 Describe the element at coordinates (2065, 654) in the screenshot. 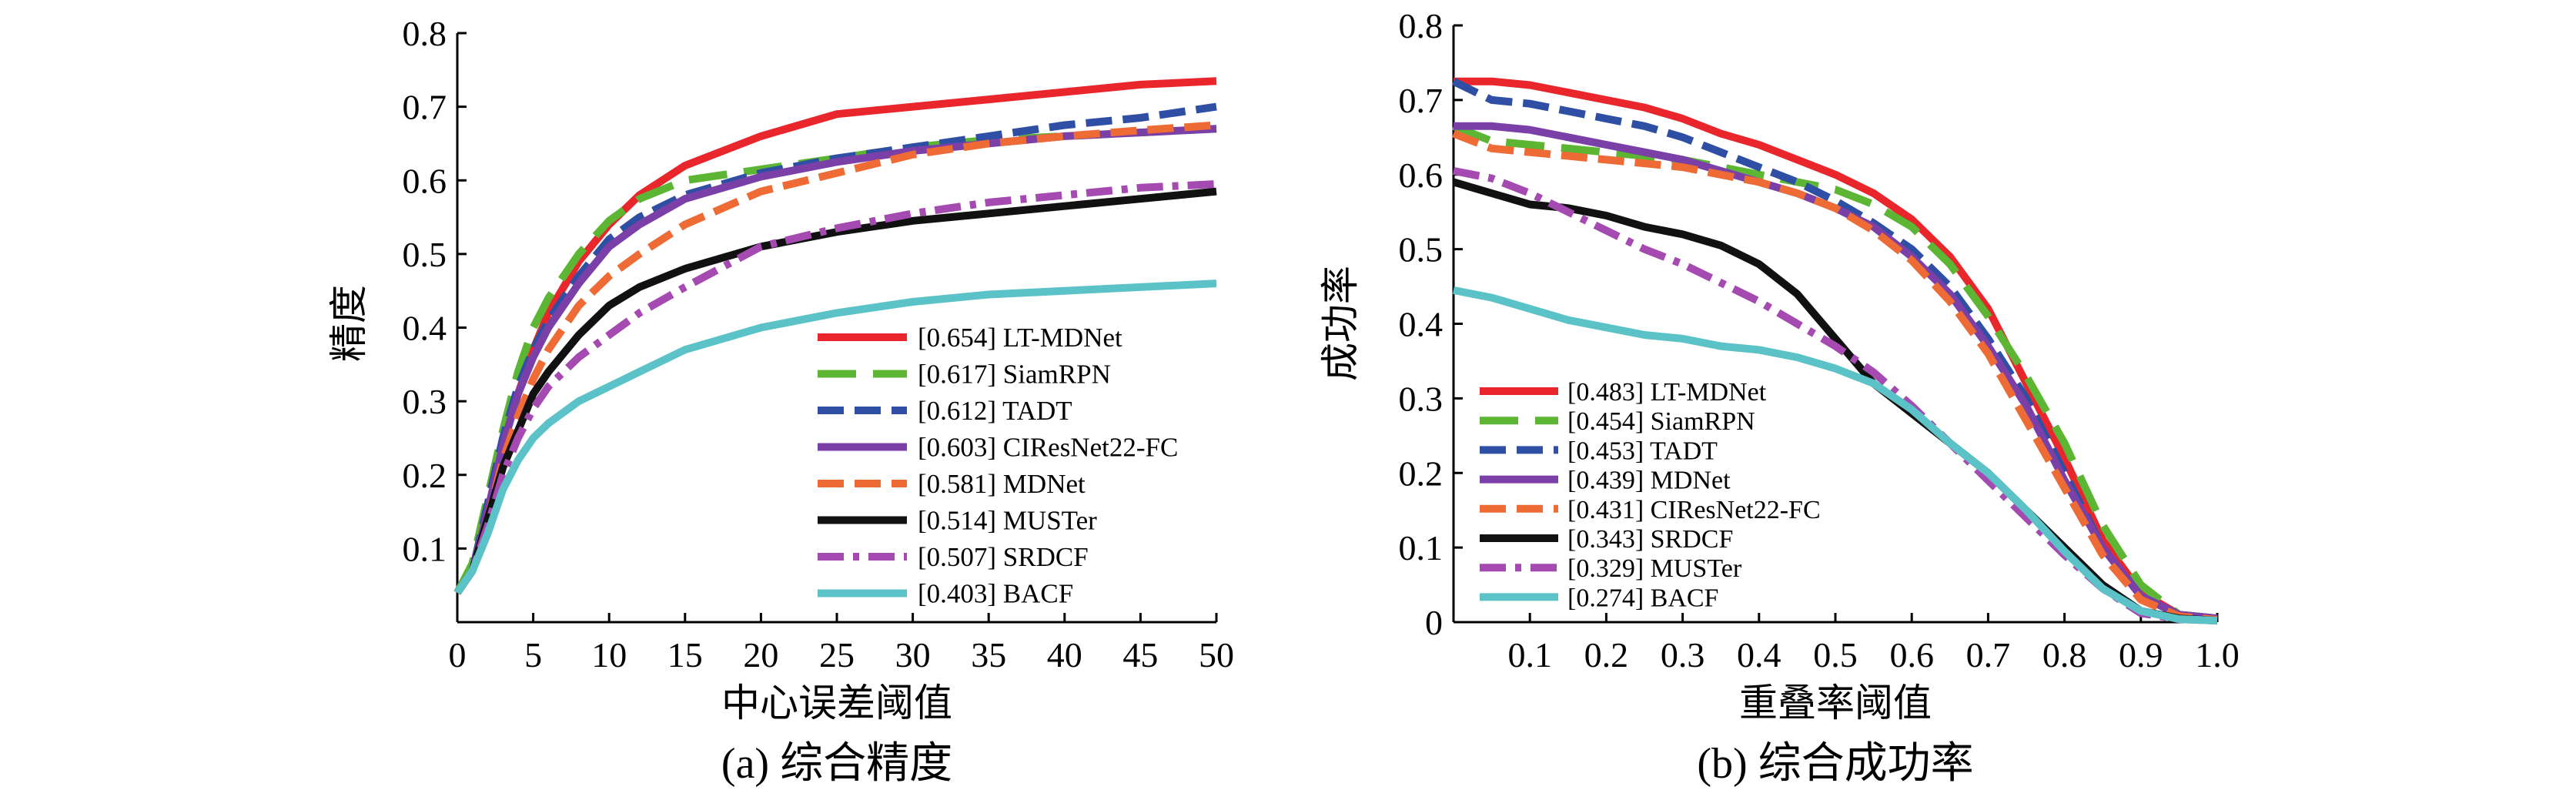

I see `x-tick-label: 0.8` at that location.